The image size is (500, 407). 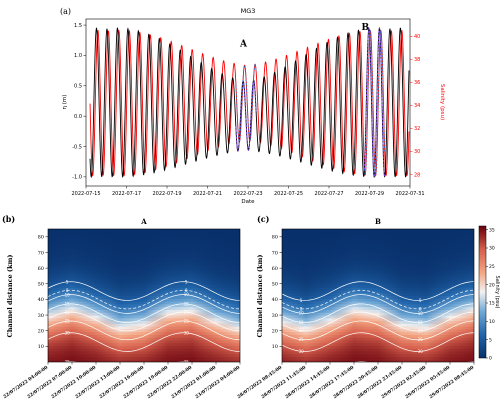 I want to click on x-tick-label: 2022-07-23, so click(x=247, y=194).